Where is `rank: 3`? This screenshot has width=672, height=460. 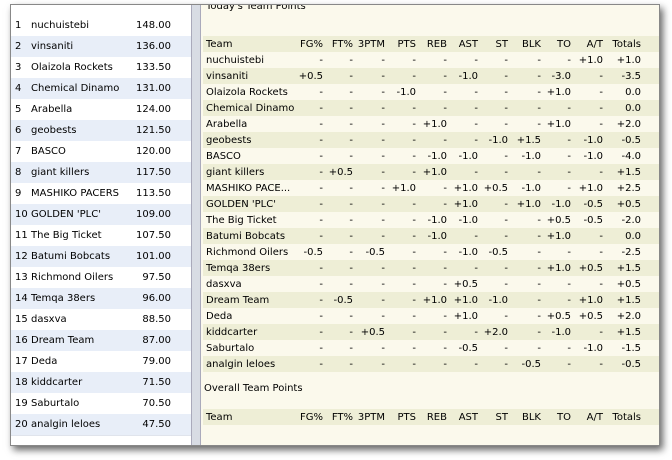
rank: 3 is located at coordinates (18, 67).